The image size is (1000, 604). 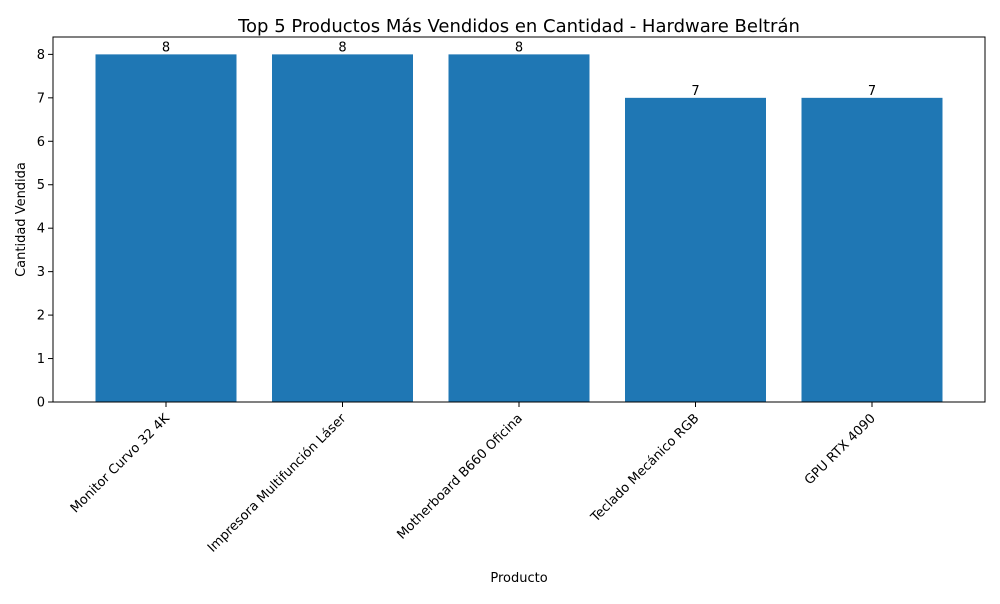 What do you see at coordinates (519, 69) in the screenshot?
I see `data-labels-group: 8 8 8 7 7` at bounding box center [519, 69].